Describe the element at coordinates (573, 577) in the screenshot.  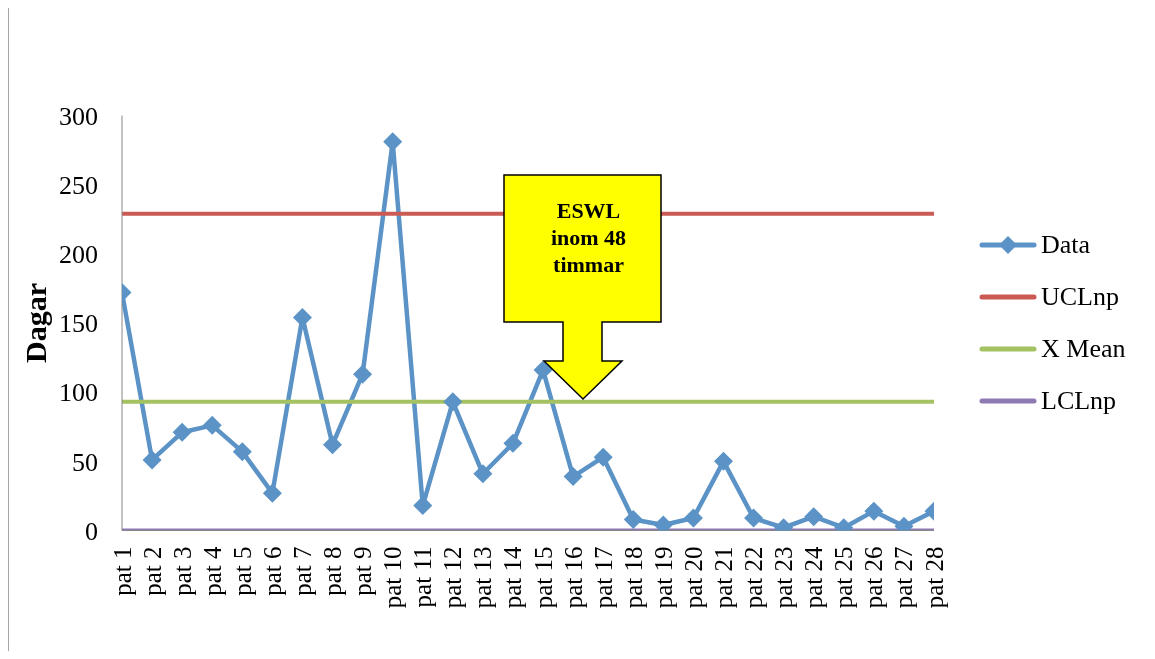
I see `x-tick-label: pat 16` at that location.